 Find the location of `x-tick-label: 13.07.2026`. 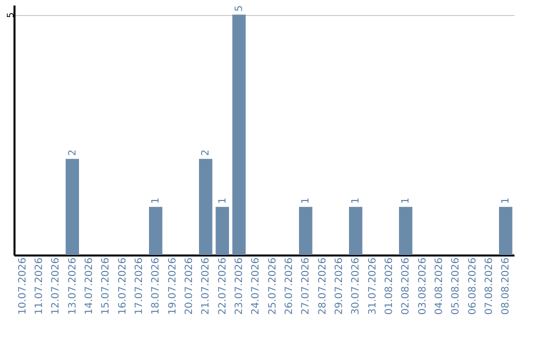

x-tick-label: 13.07.2026 is located at coordinates (72, 286).